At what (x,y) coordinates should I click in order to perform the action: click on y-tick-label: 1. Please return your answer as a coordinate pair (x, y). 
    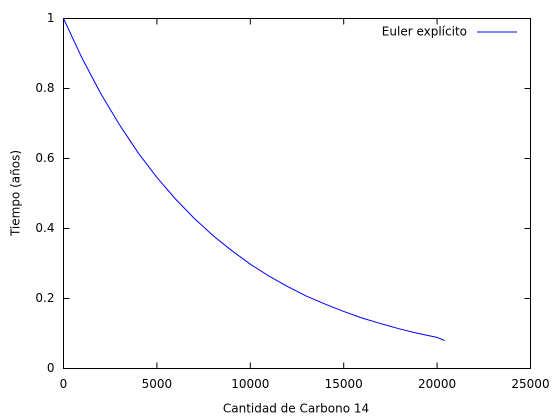
    Looking at the image, I should click on (51, 18).